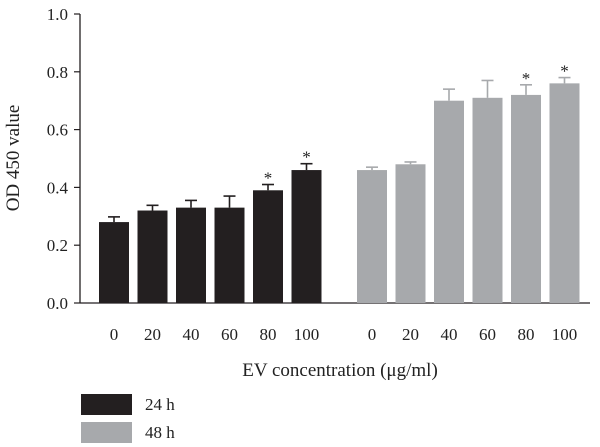 This screenshot has width=600, height=447. What do you see at coordinates (57, 245) in the screenshot?
I see `y-tick-label: 0.2` at bounding box center [57, 245].